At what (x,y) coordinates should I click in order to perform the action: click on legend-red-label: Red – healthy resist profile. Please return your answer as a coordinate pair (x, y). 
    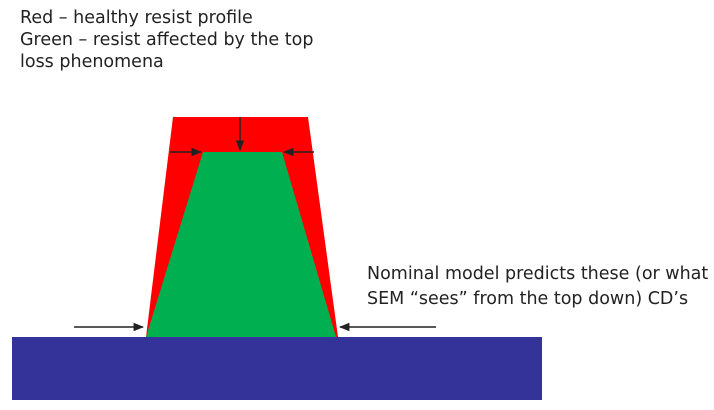
    Looking at the image, I should click on (136, 18).